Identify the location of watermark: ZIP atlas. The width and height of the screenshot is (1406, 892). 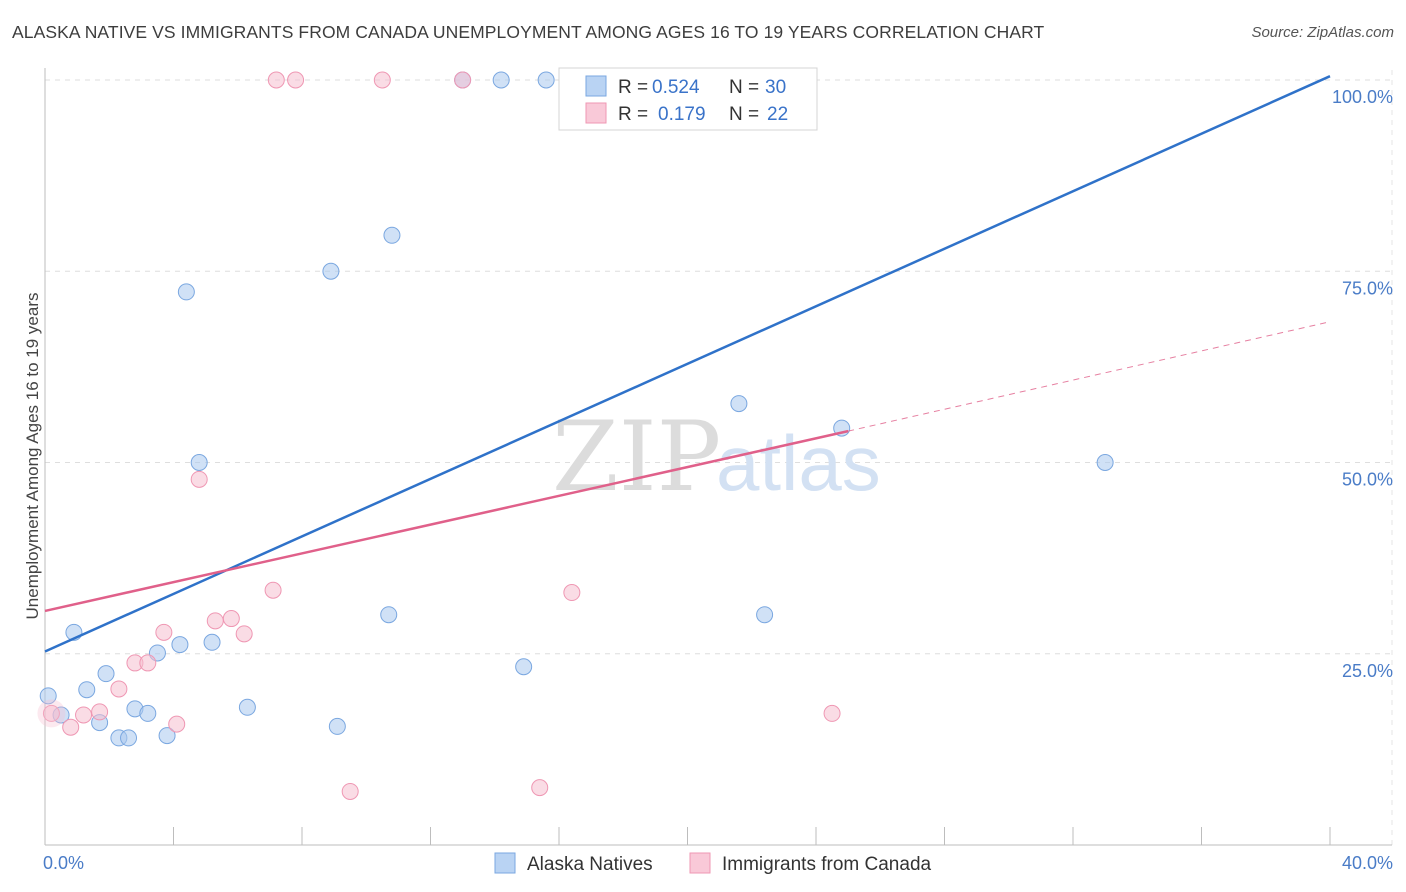
(716, 457).